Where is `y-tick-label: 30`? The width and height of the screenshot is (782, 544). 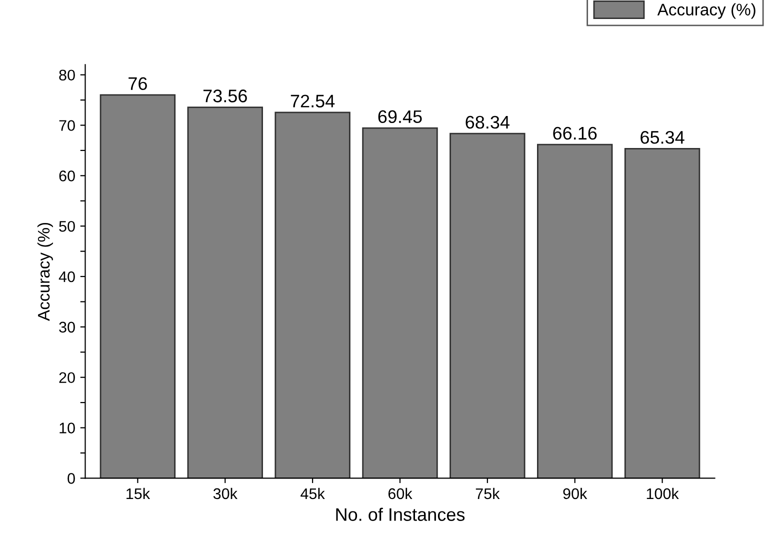 y-tick-label: 30 is located at coordinates (67, 327).